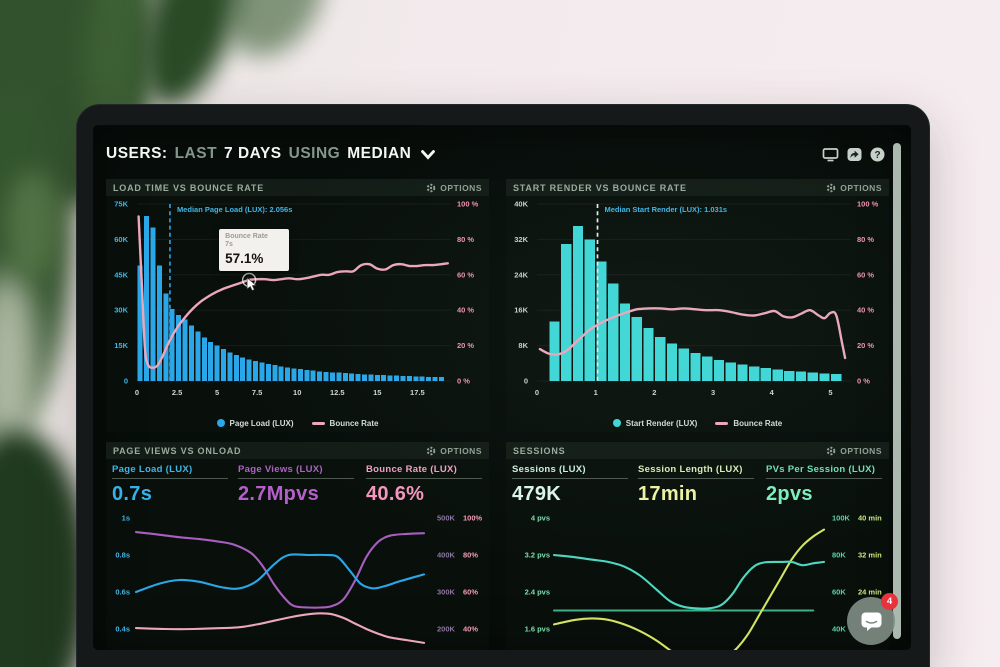 The height and width of the screenshot is (667, 1000). I want to click on plant-leaf, so click(33, 225).